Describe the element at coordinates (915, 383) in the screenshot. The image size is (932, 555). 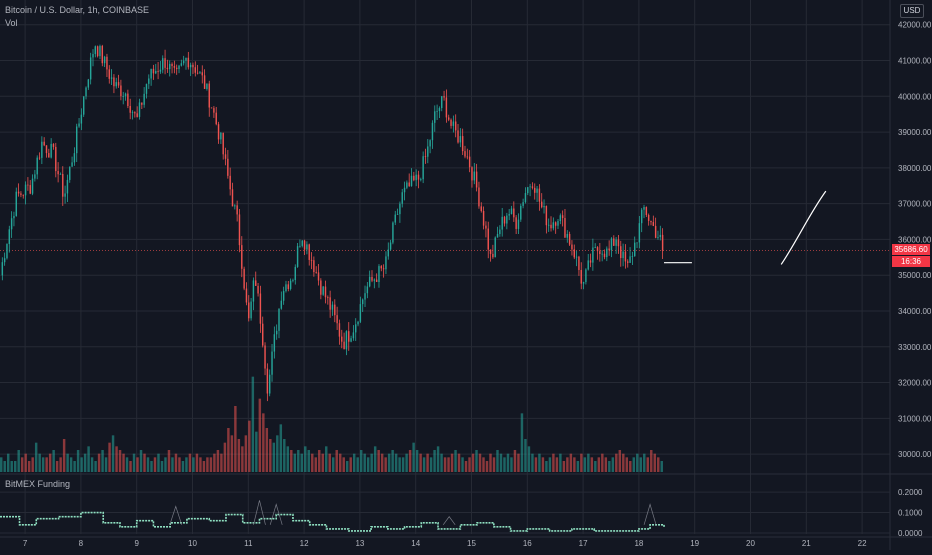
I see `price-axis-label: 32000.00` at that location.